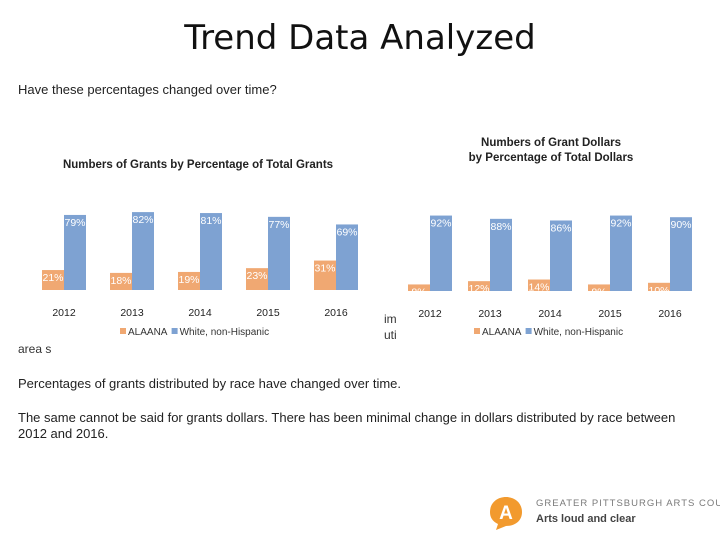 This screenshot has height=540, width=720. I want to click on chart1-data-label-alaana-2014: 19%, so click(188, 280).